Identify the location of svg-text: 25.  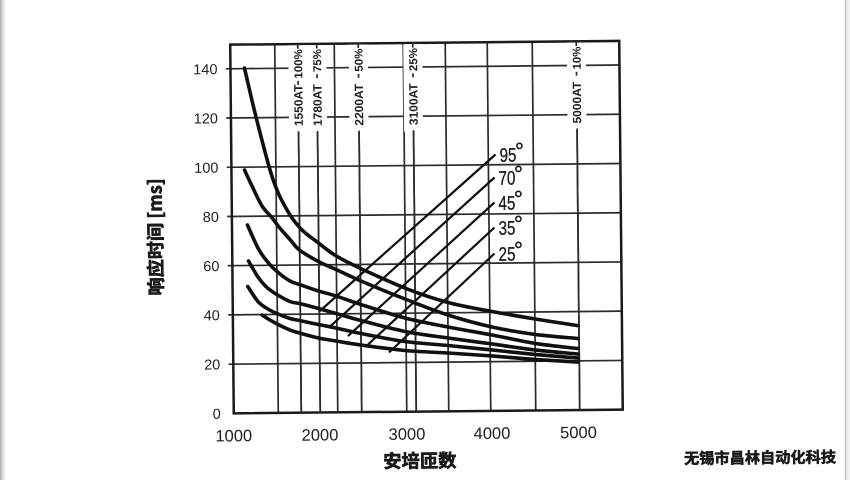
(506, 254).